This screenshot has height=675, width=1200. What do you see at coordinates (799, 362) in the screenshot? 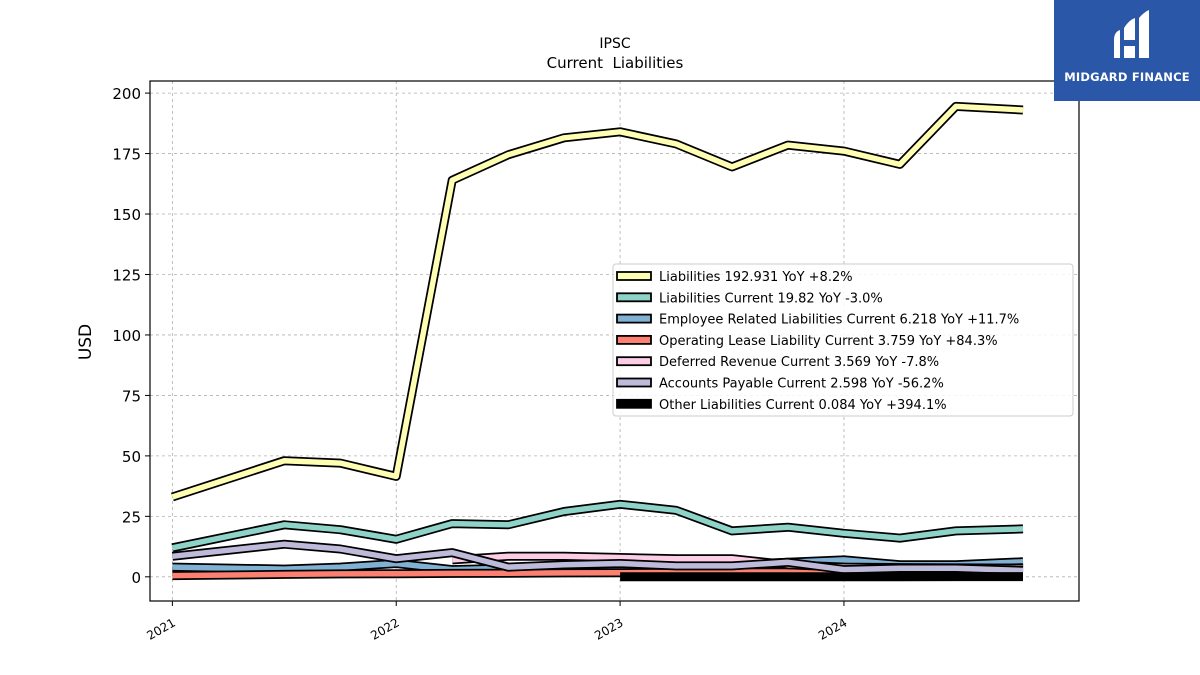
I see `legend-entry: Deferred Revenue Current 3.569 YoY -7.8%` at bounding box center [799, 362].